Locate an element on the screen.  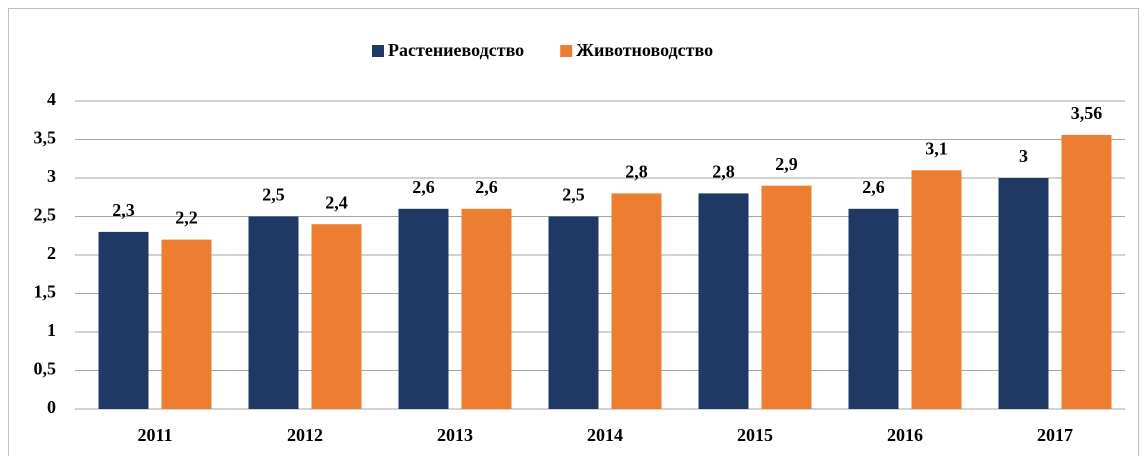
x-tick-label: 2015 is located at coordinates (755, 435).